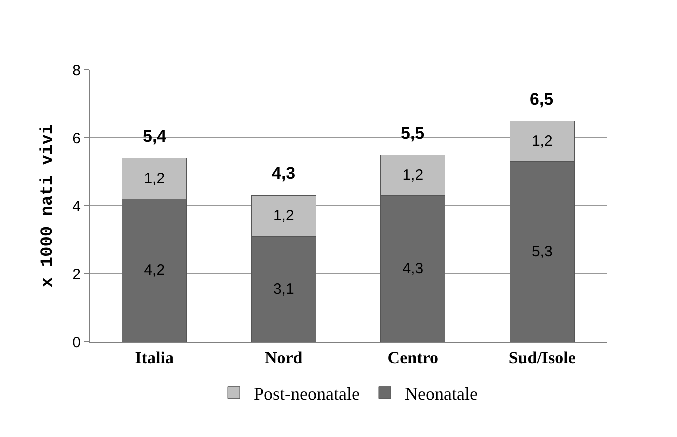  What do you see at coordinates (48, 206) in the screenshot?
I see `y-axis-title: x 1000 nati vivi` at bounding box center [48, 206].